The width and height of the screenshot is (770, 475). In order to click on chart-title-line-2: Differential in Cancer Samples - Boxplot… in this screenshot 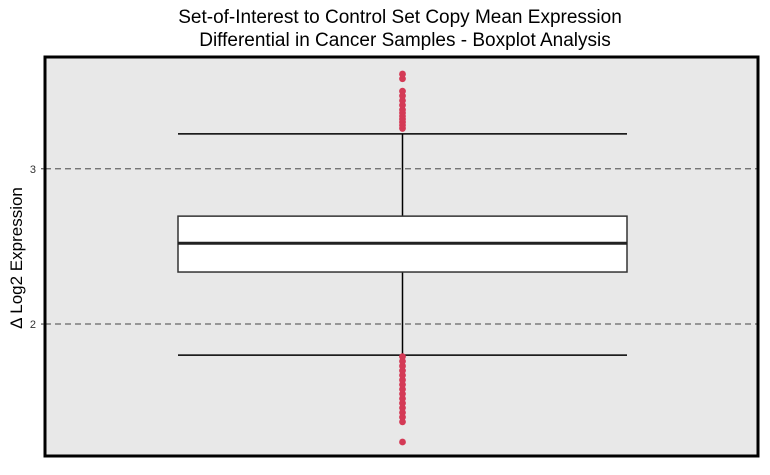, I will do `click(405, 40)`.